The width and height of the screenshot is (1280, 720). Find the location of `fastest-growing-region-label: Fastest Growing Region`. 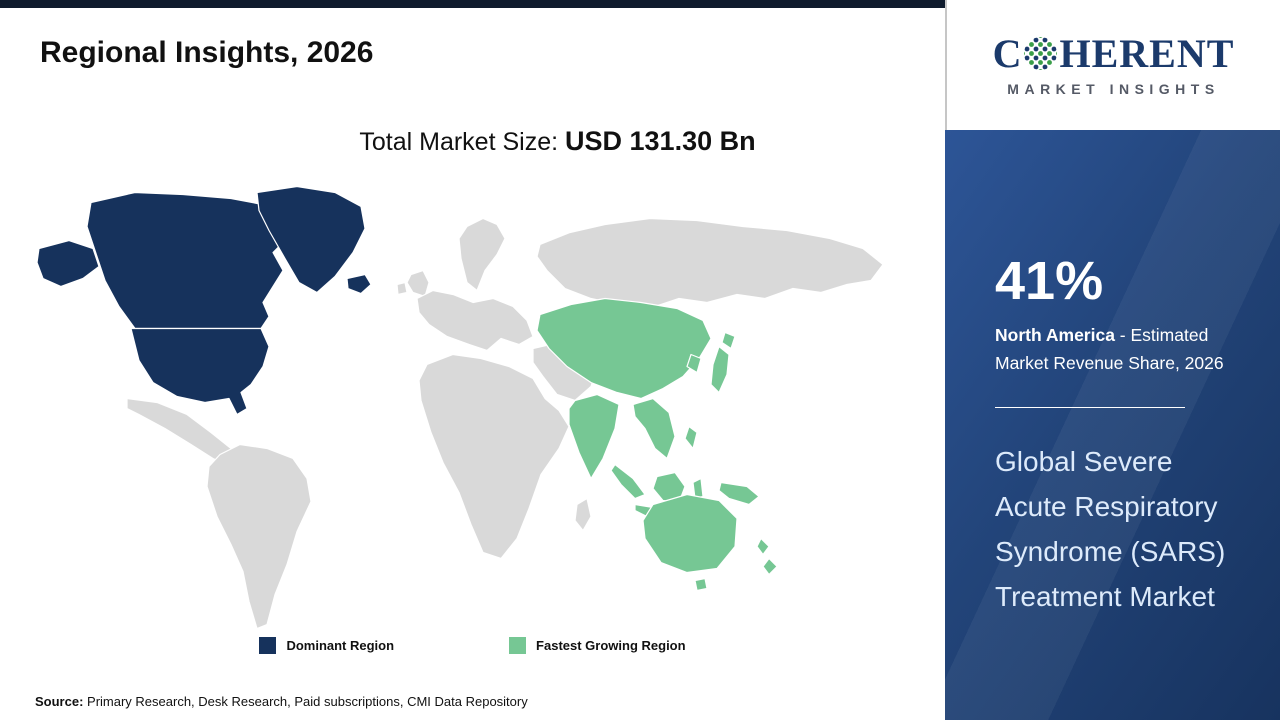

fastest-growing-region-label: Fastest Growing Region is located at coordinates (611, 645).